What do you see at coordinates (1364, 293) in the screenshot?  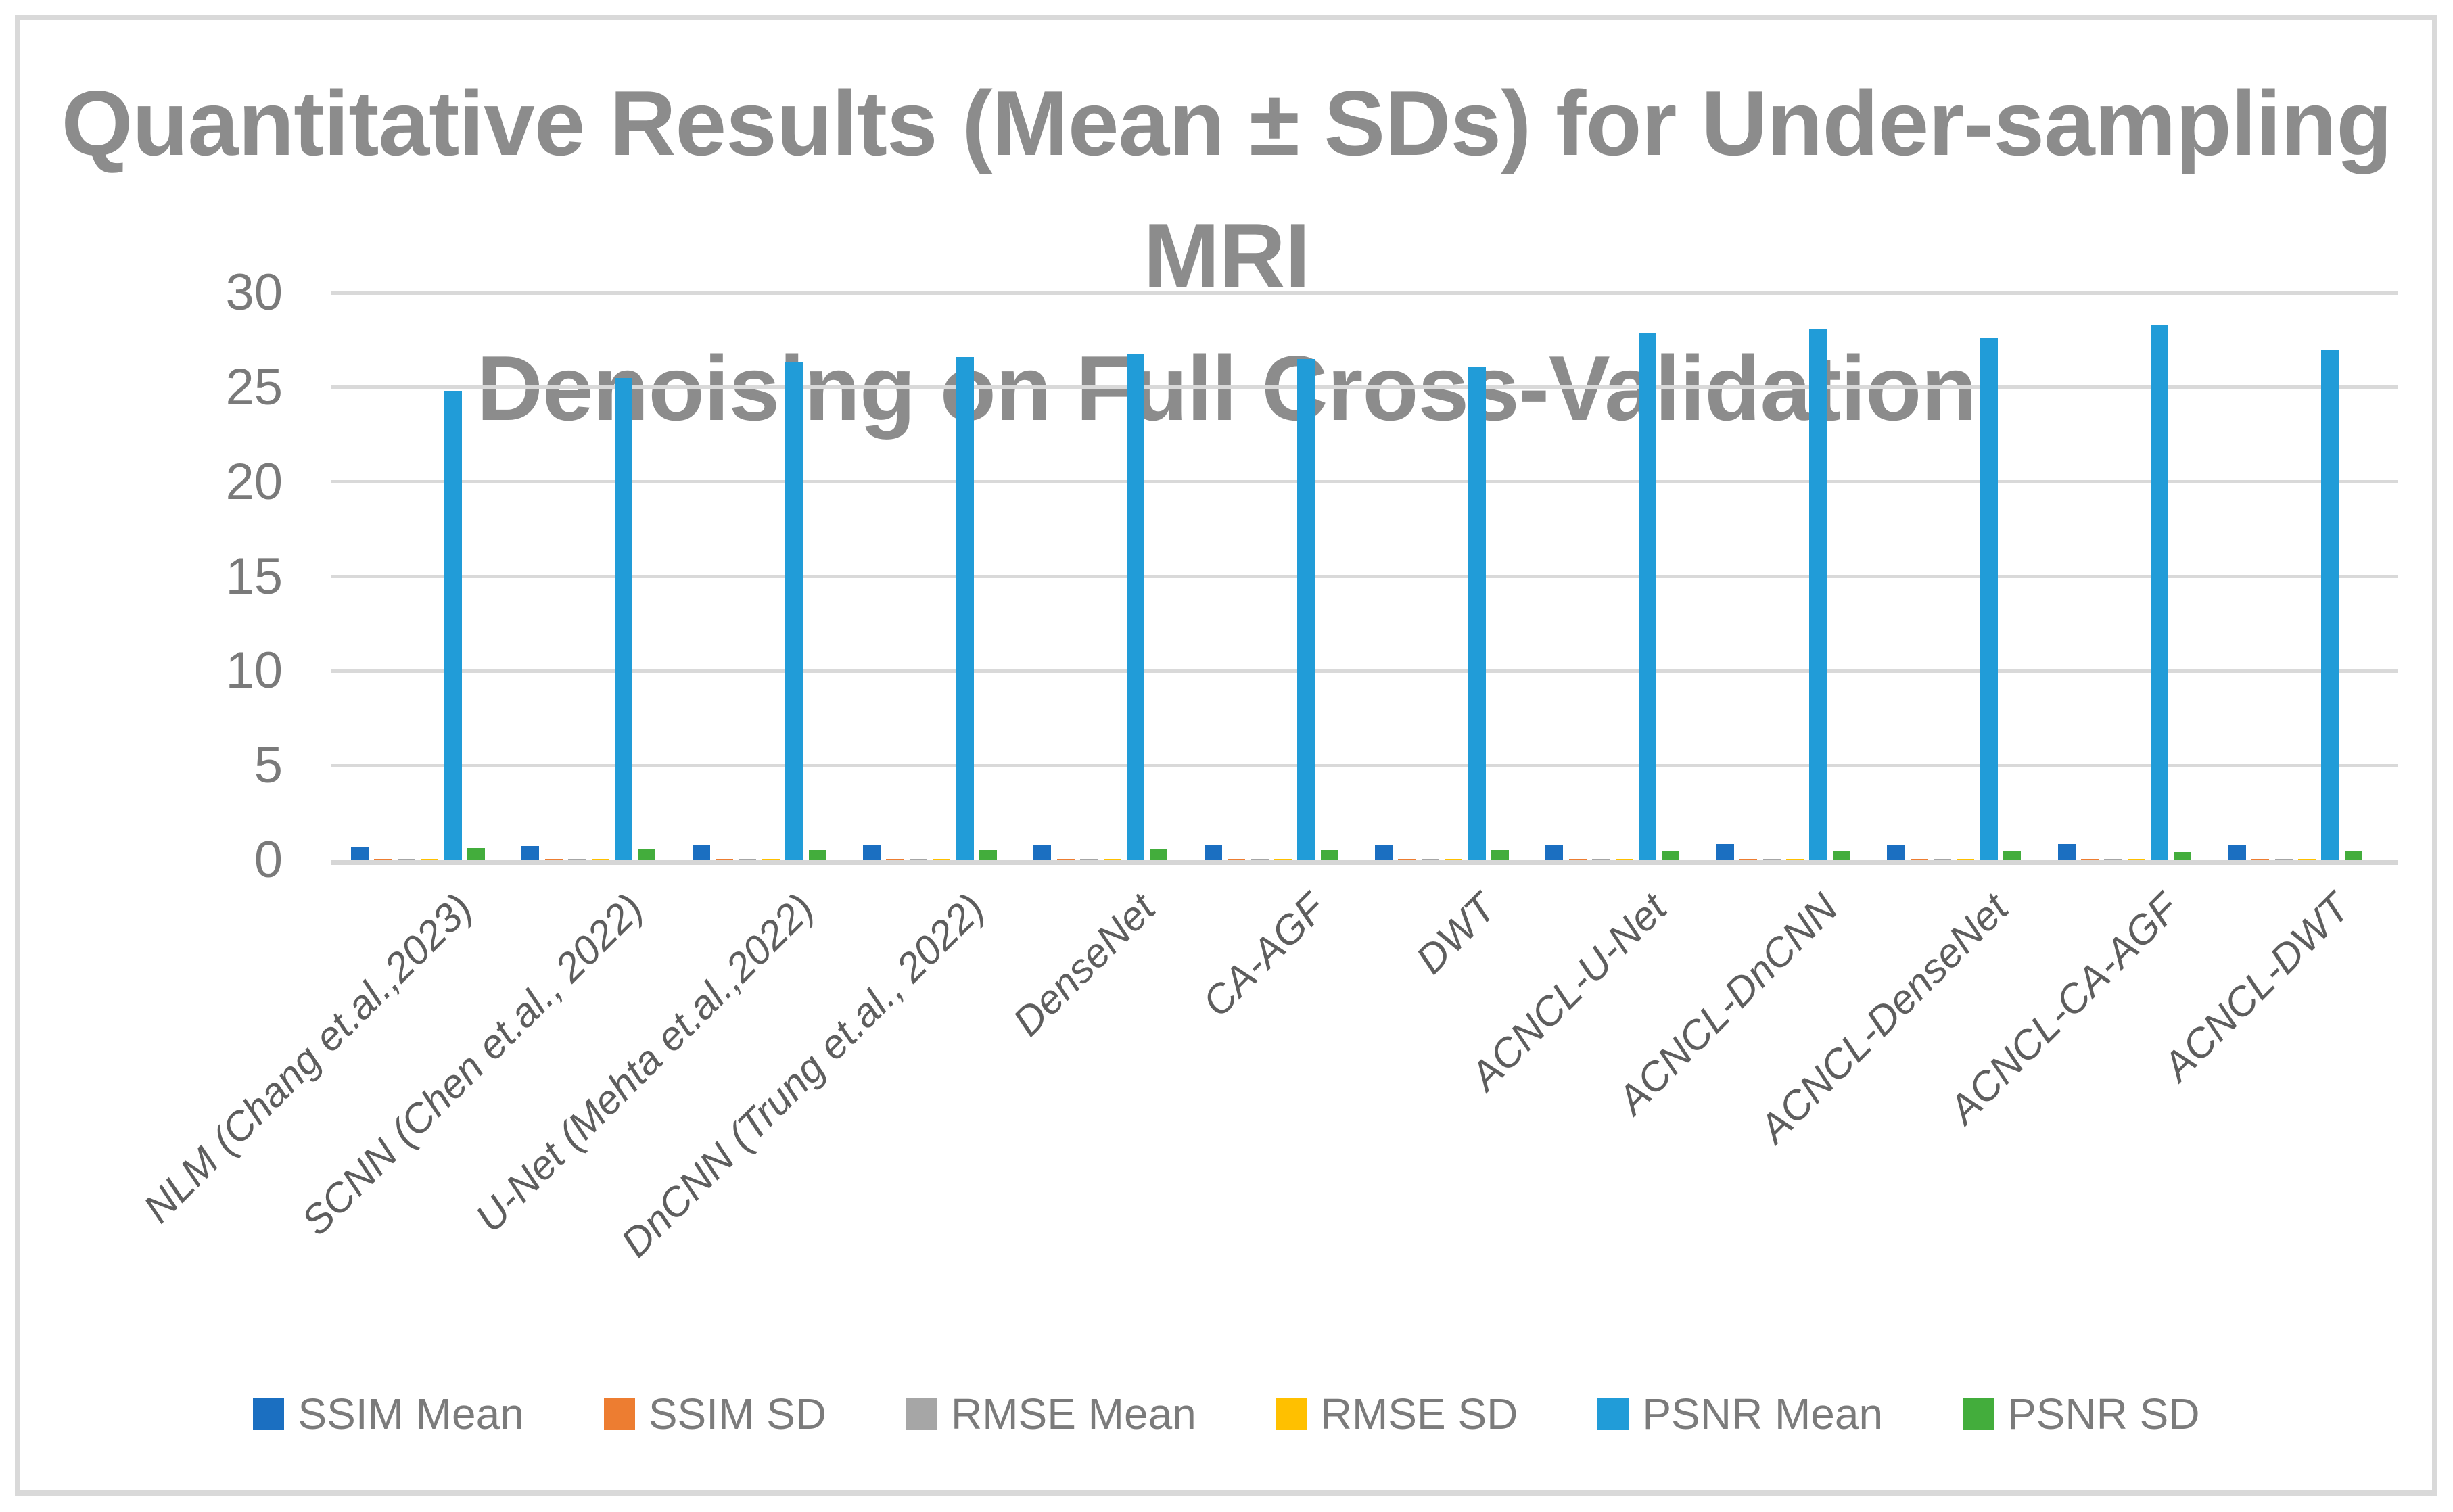 I see `gridline-y30` at bounding box center [1364, 293].